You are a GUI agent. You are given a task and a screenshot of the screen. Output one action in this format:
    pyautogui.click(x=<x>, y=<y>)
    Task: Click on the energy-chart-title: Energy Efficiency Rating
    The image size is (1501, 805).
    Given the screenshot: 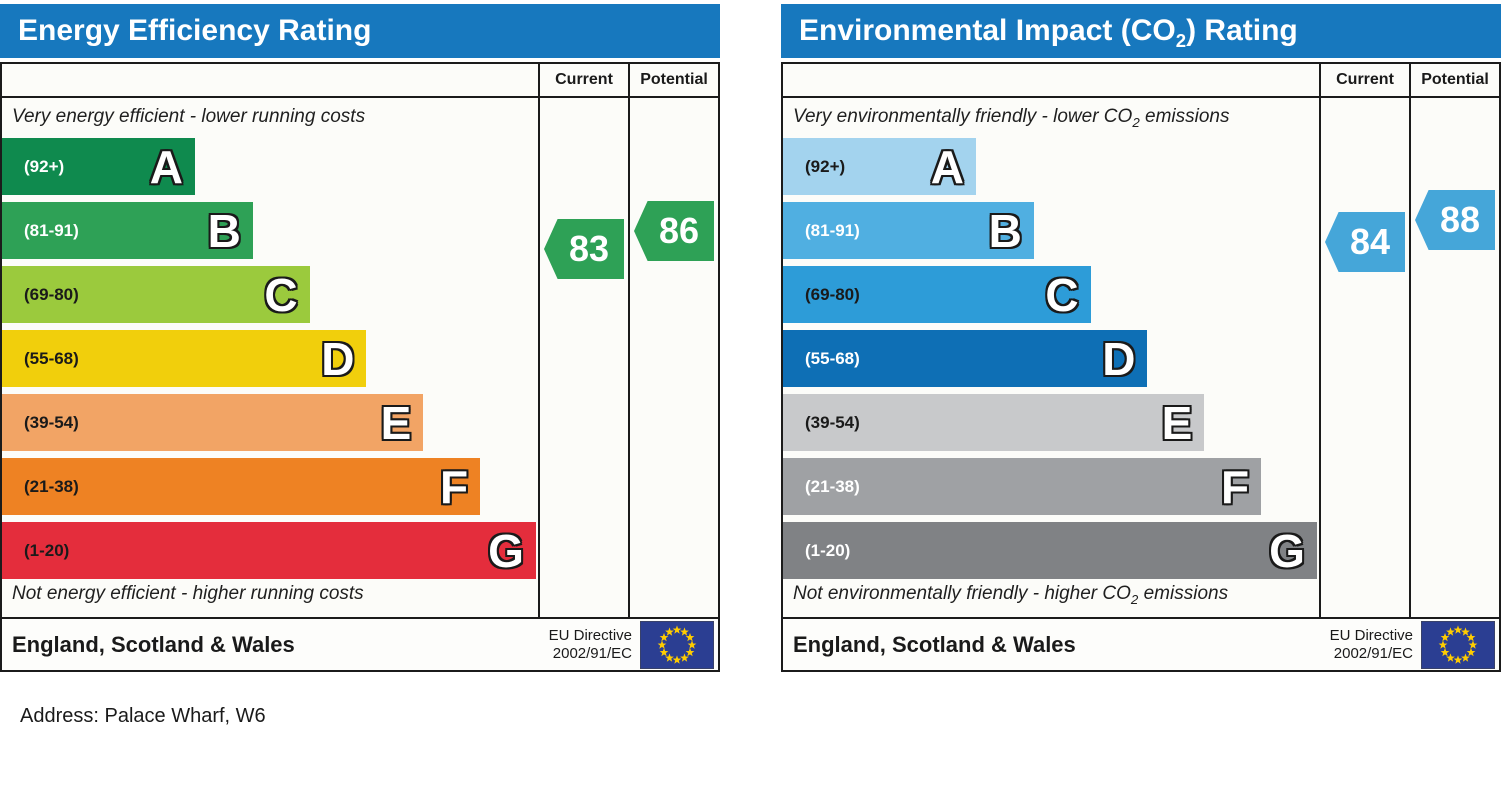 What is the action you would take?
    pyautogui.click(x=360, y=31)
    